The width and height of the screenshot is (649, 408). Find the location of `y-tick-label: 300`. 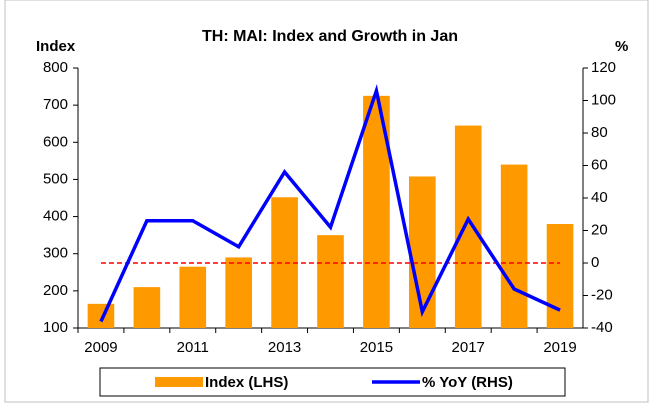

y-tick-label: 300 is located at coordinates (55, 253).